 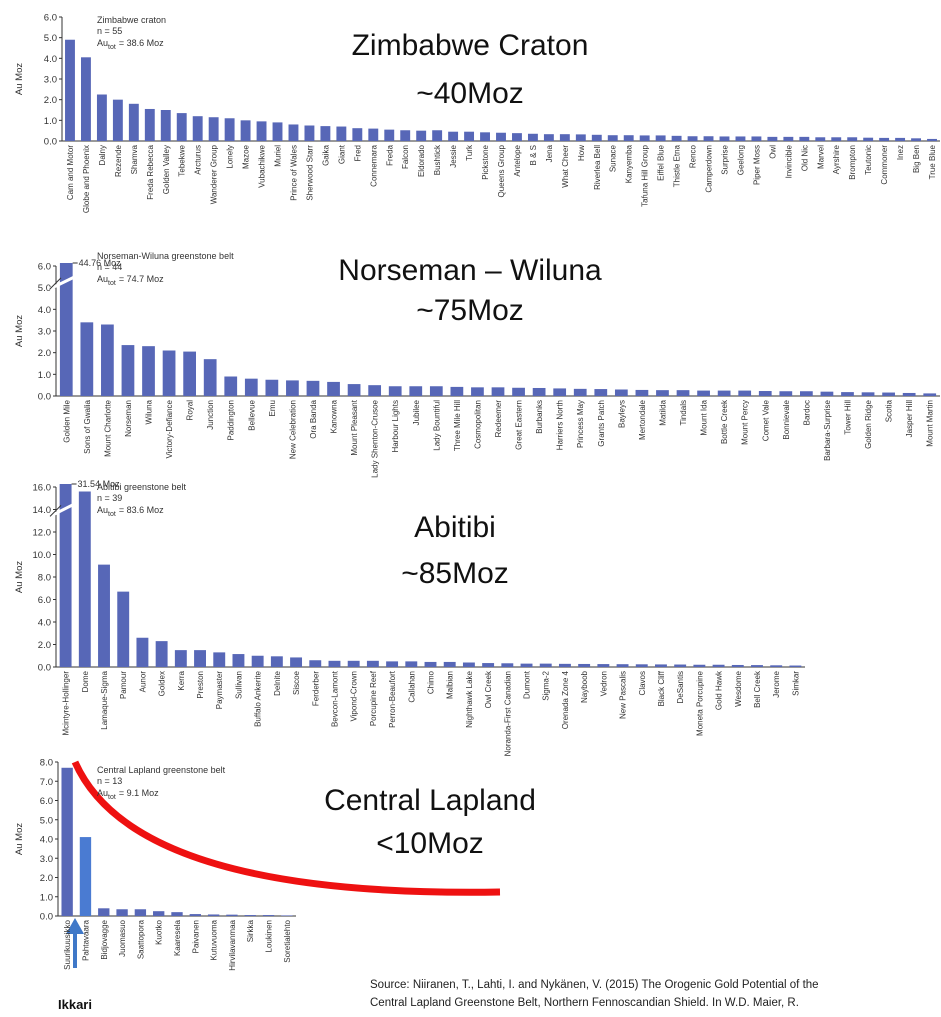 I want to click on headline: Central Lapland, so click(x=430, y=800).